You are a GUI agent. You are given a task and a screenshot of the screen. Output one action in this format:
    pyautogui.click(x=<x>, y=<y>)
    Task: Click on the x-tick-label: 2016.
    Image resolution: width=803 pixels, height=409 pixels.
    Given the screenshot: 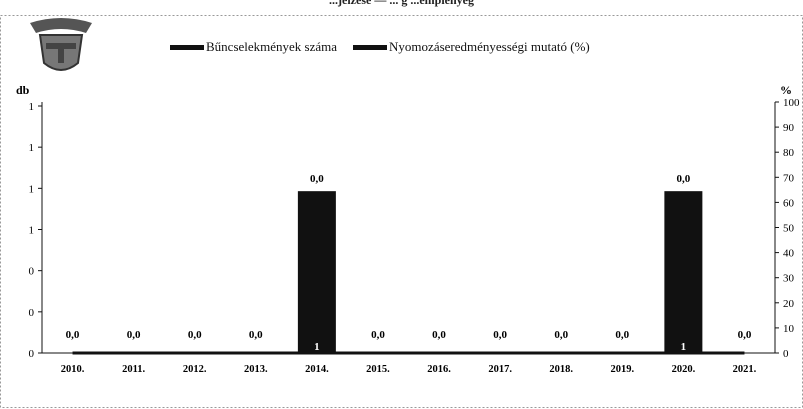 What is the action you would take?
    pyautogui.click(x=439, y=369)
    